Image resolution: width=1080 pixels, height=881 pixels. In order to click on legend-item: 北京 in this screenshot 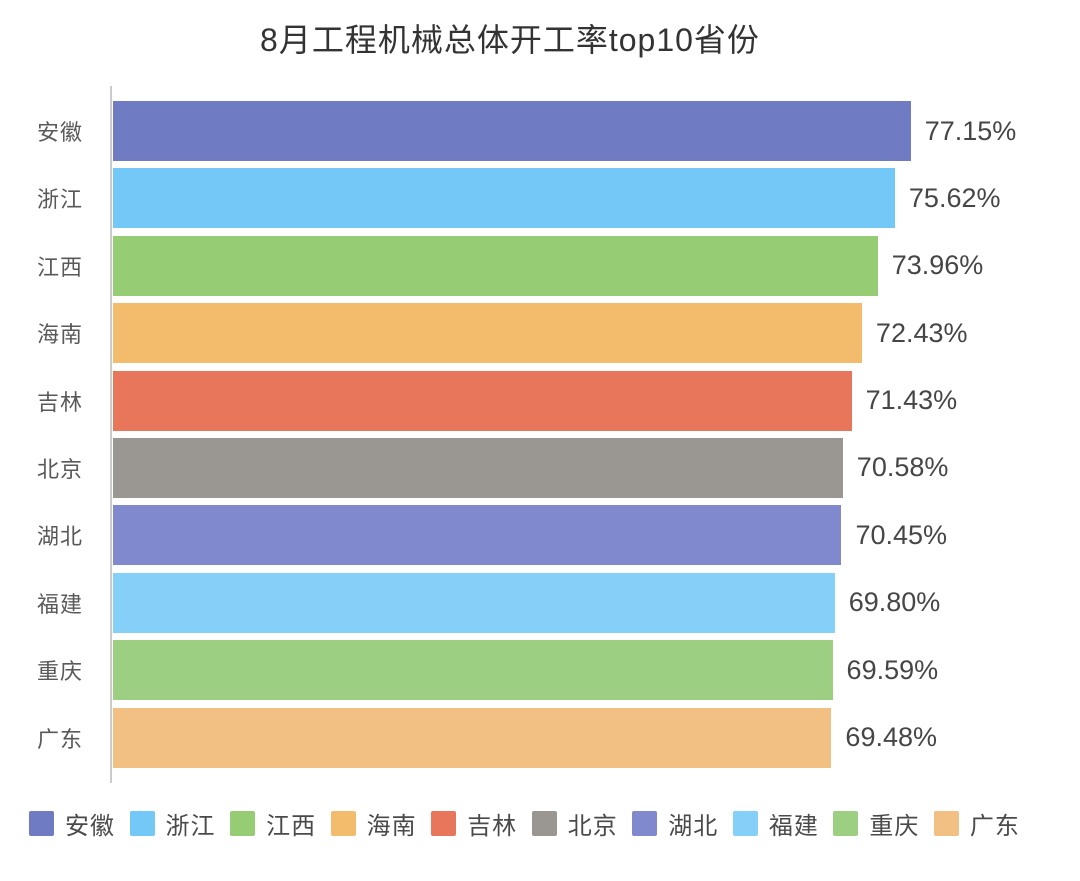, I will do `click(574, 823)`.